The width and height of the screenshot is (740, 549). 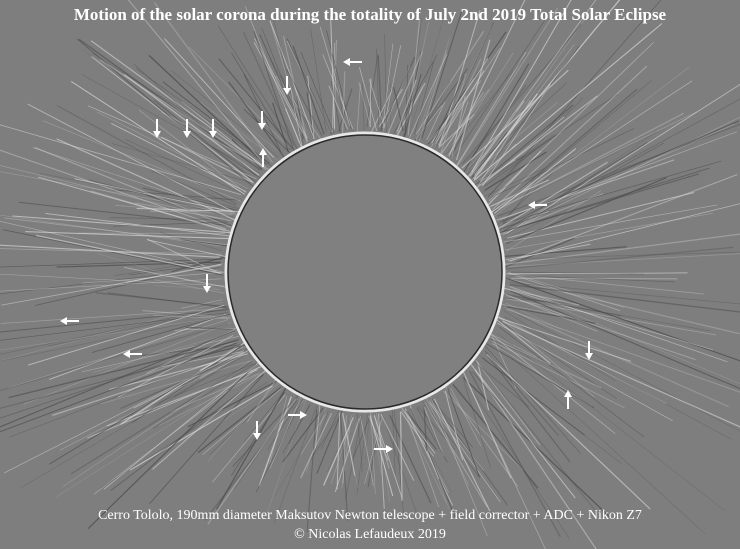 I want to click on copyright: © Nicolas Lefaudeux 2019, so click(x=370, y=534).